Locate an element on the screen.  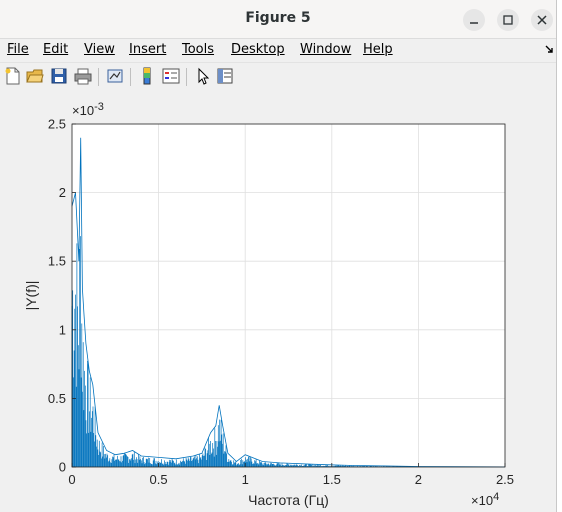
toolbar is located at coordinates (278, 77).